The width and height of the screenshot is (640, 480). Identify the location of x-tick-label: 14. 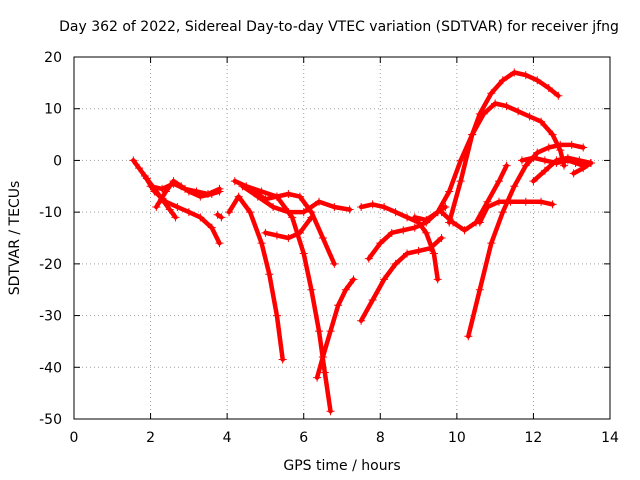
(610, 438).